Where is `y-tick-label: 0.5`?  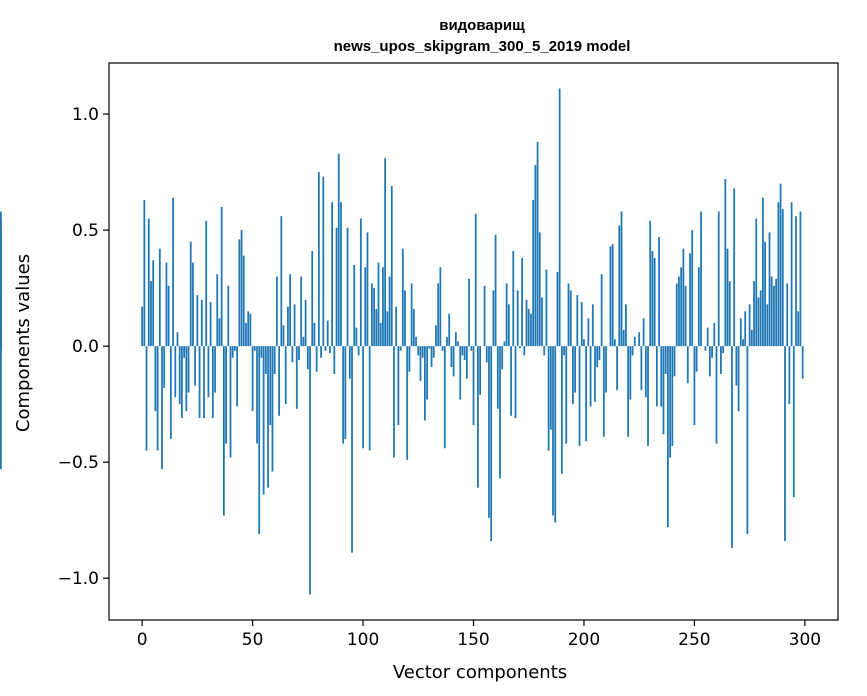 y-tick-label: 0.5 is located at coordinates (85, 231).